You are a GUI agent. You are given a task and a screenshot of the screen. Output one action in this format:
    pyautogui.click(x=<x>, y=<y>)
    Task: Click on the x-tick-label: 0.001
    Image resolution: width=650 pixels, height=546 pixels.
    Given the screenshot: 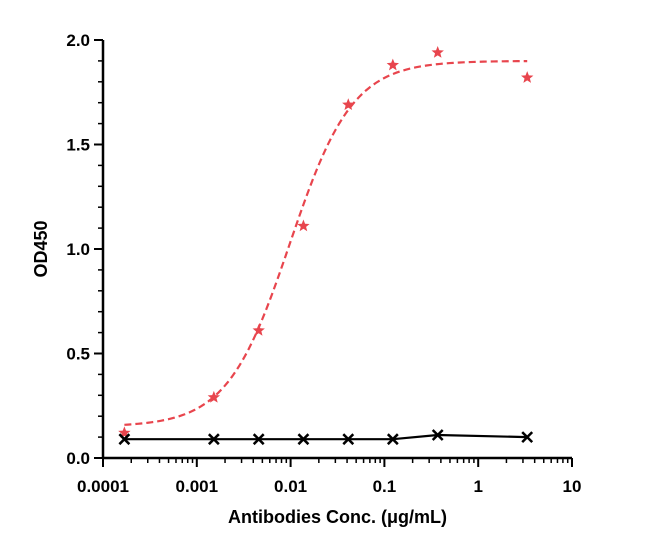 What is the action you would take?
    pyautogui.click(x=197, y=486)
    